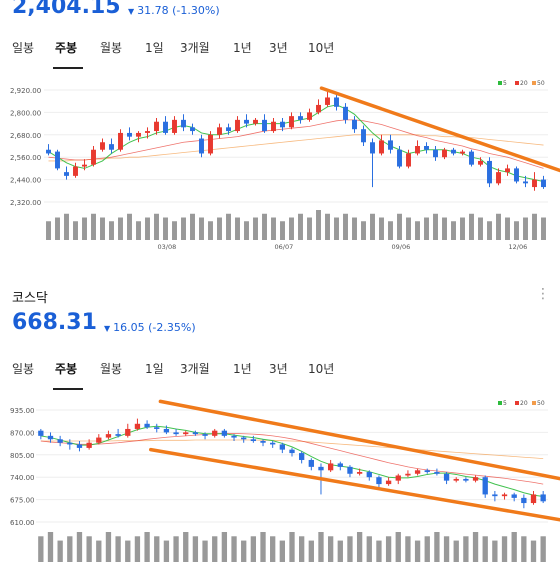  Describe the element at coordinates (150, 327) in the screenshot. I see `index-change: ▼16.05 (-2.35%)` at that location.